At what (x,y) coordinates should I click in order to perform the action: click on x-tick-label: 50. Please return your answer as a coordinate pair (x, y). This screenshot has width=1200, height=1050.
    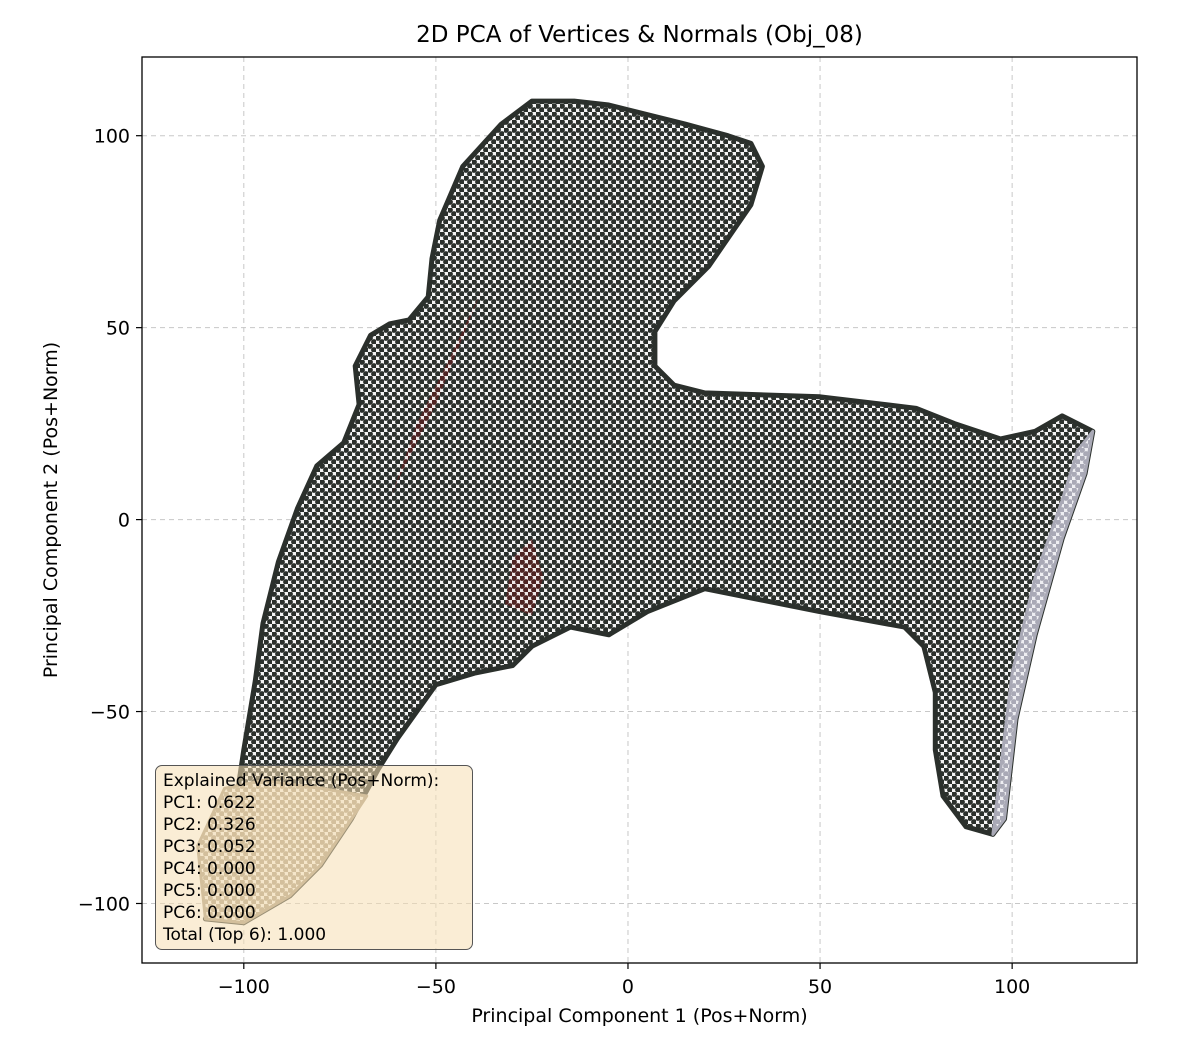
    Looking at the image, I should click on (820, 987).